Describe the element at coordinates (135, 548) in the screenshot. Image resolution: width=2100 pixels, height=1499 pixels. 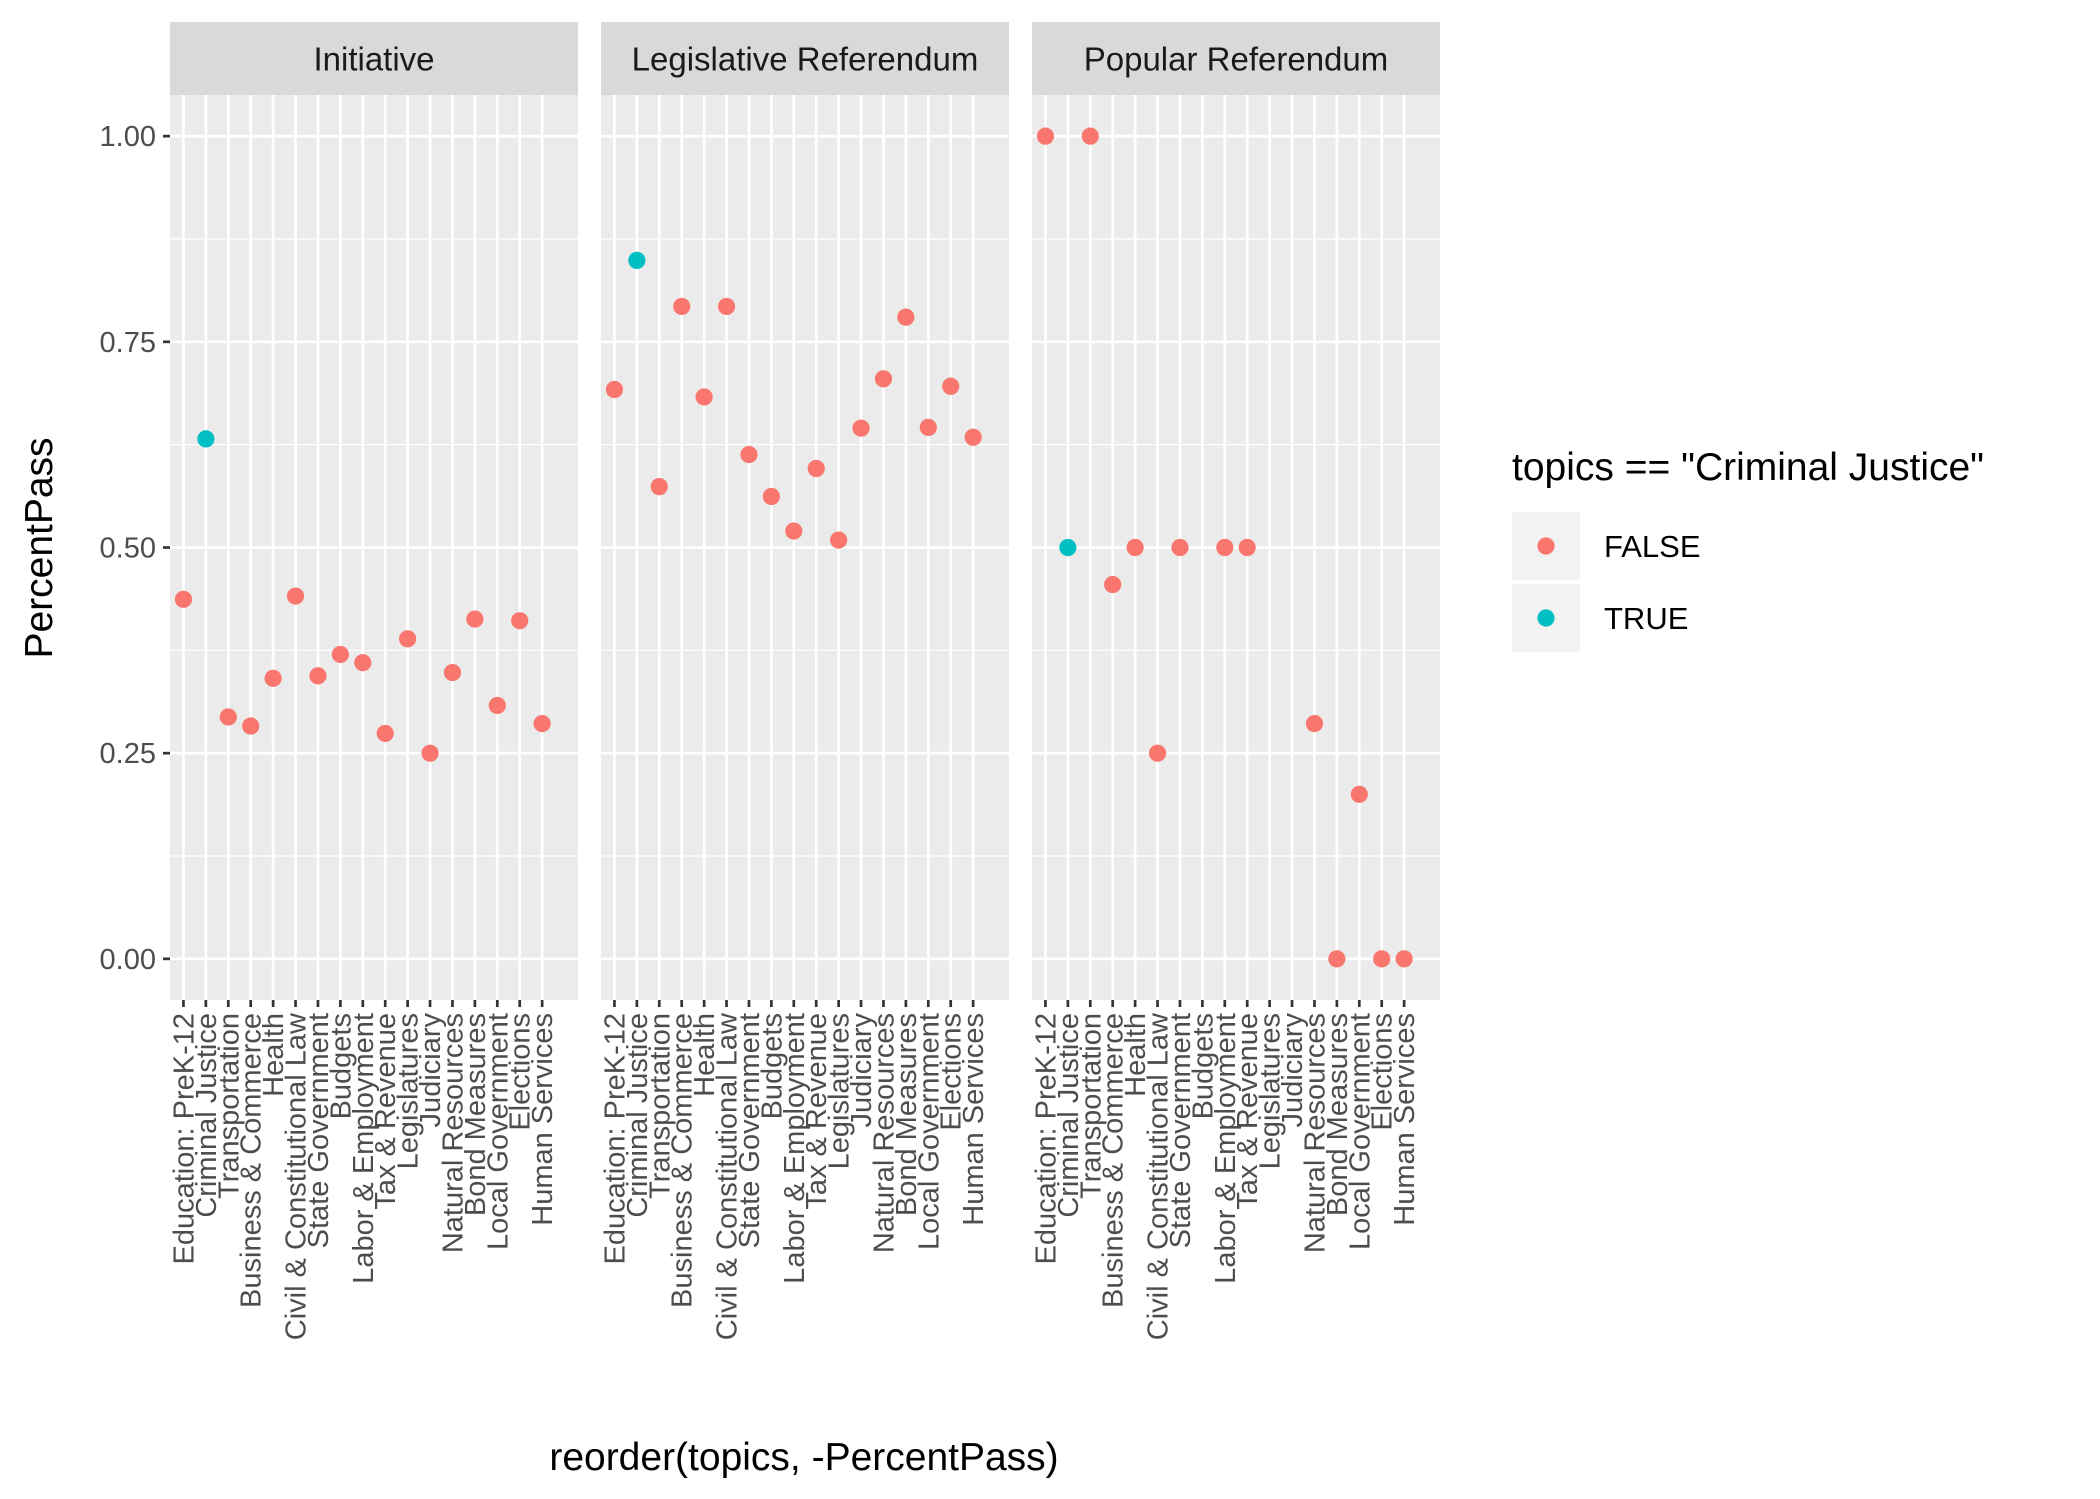
I see `y-axis: 0.00 0.25 0.50 0.75 1.00` at that location.